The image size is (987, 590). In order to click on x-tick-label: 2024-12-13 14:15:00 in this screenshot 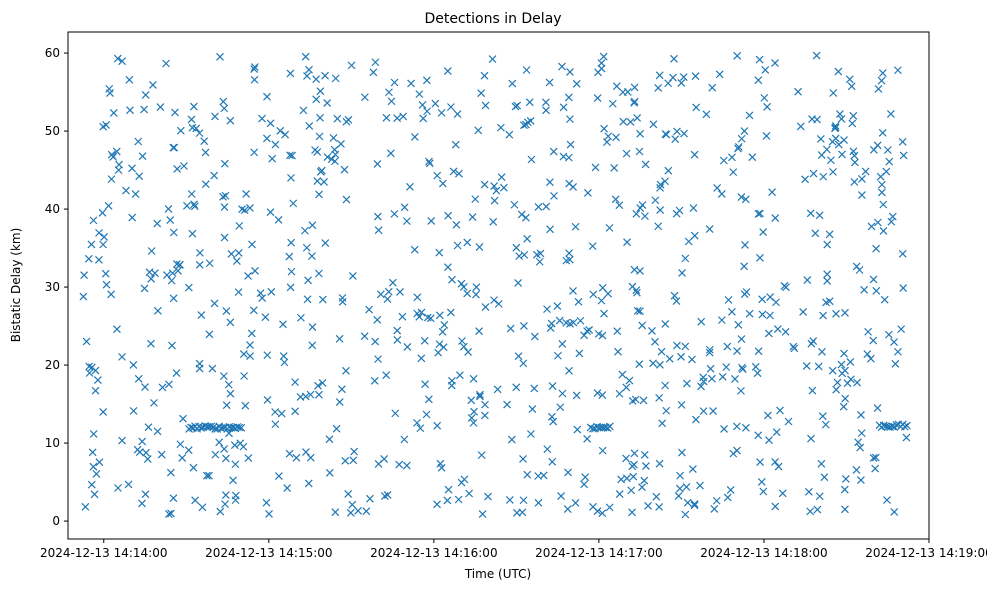, I will do `click(268, 553)`.